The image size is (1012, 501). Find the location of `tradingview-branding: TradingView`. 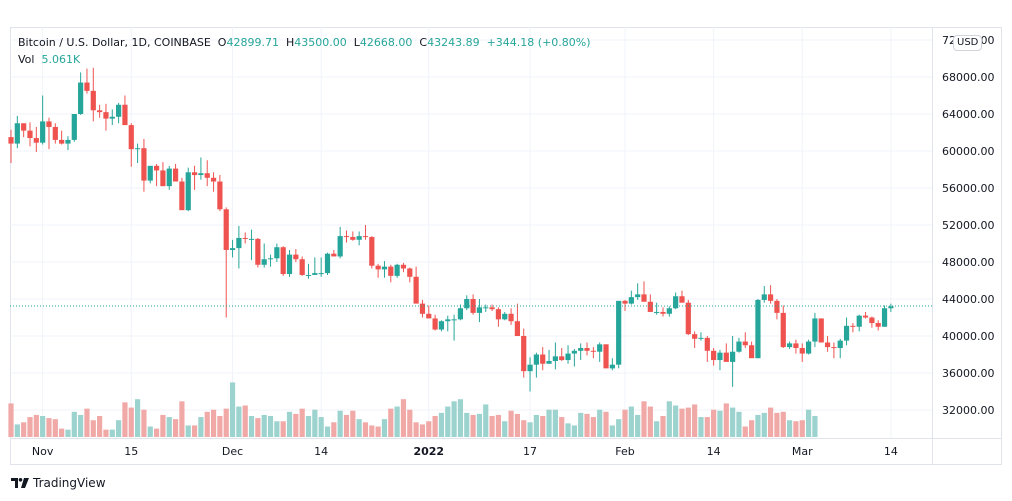

tradingview-branding: TradingView is located at coordinates (58, 483).